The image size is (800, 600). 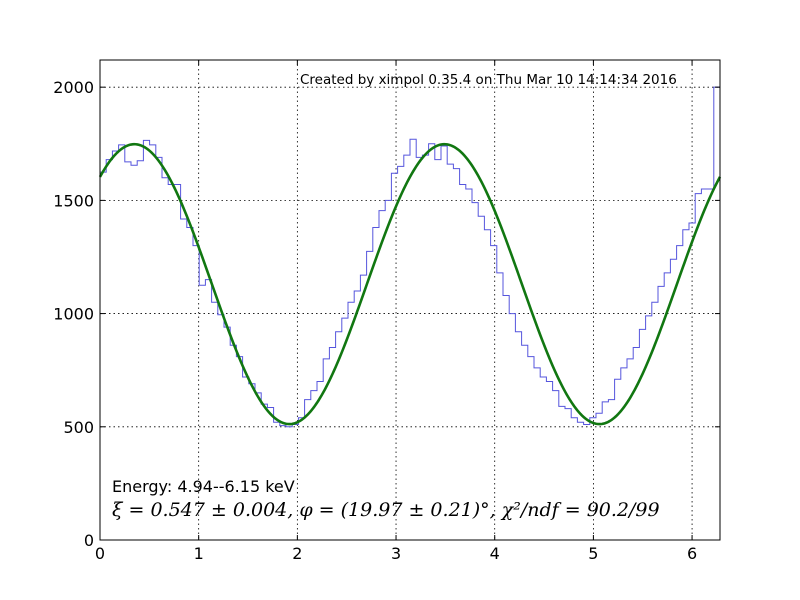 What do you see at coordinates (73, 87) in the screenshot?
I see `y-tick-label: 2000` at bounding box center [73, 87].